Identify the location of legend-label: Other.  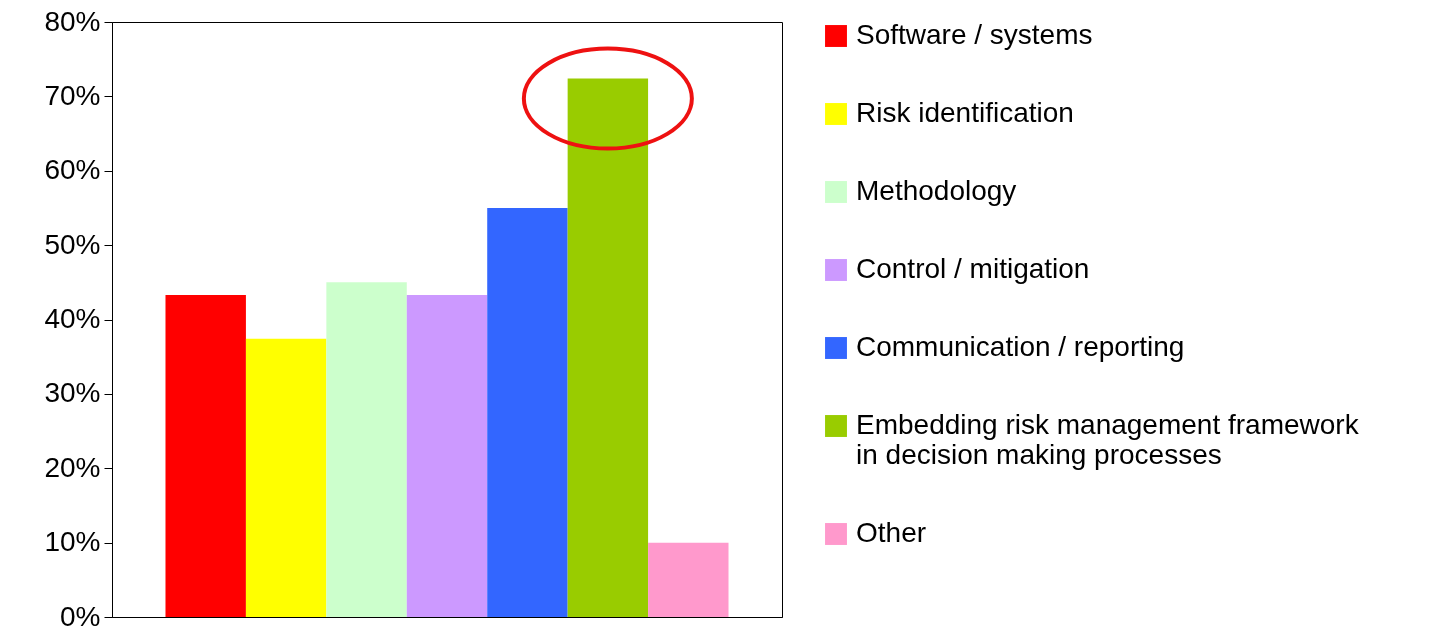
(891, 532).